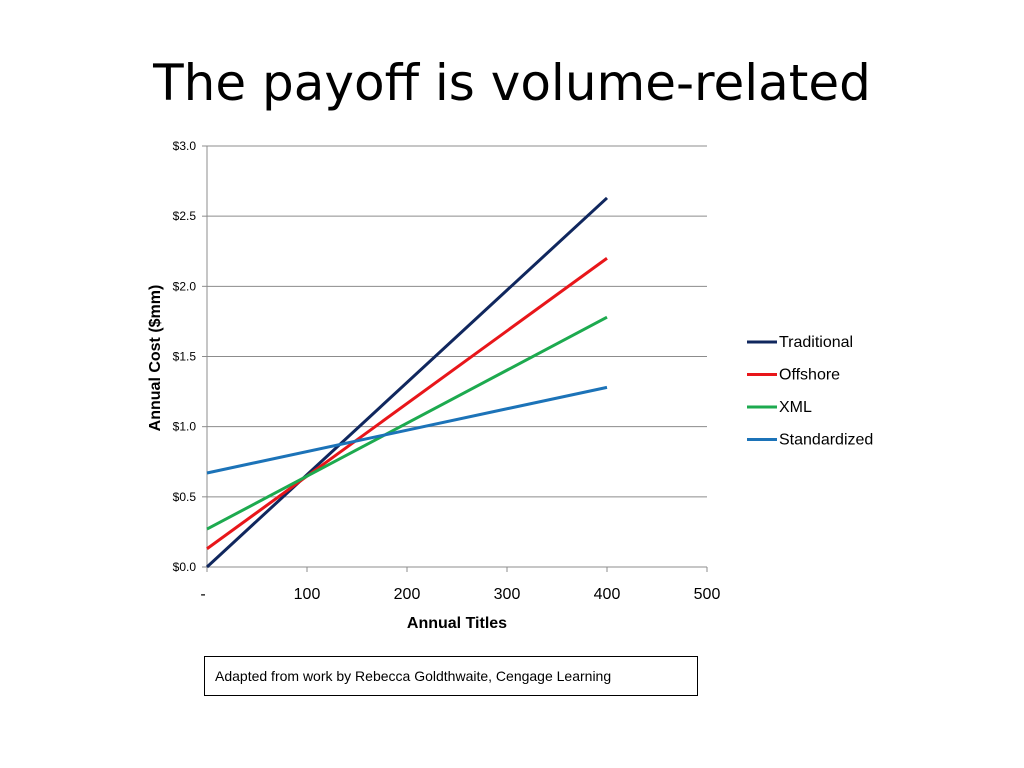 The height and width of the screenshot is (768, 1024). I want to click on y-tick-label: $1.0, so click(185, 427).